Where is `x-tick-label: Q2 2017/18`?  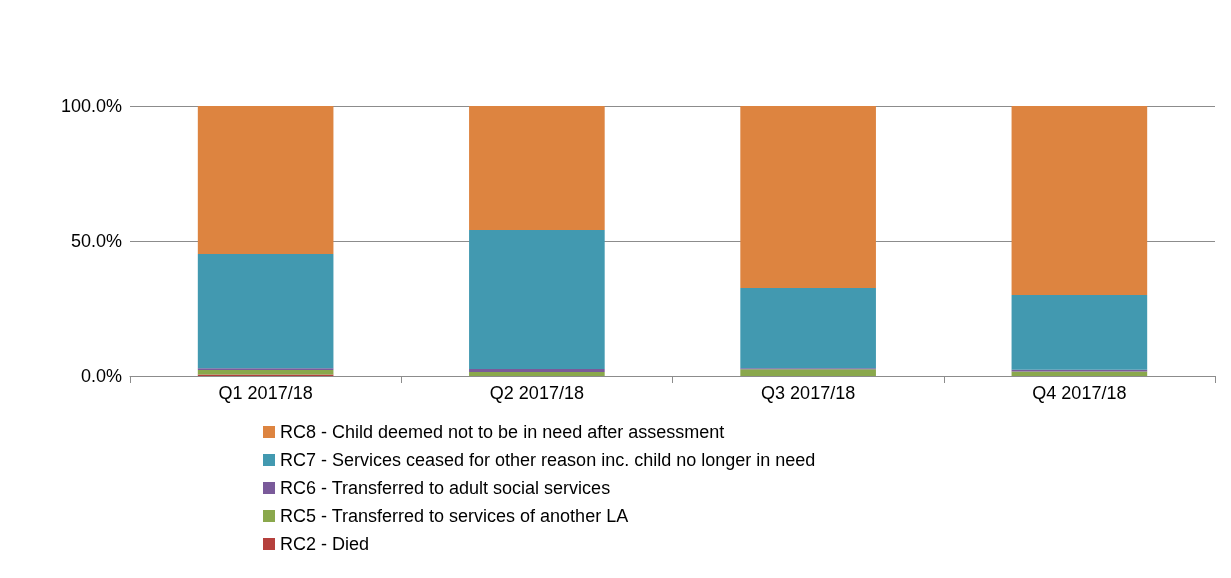 x-tick-label: Q2 2017/18 is located at coordinates (536, 393).